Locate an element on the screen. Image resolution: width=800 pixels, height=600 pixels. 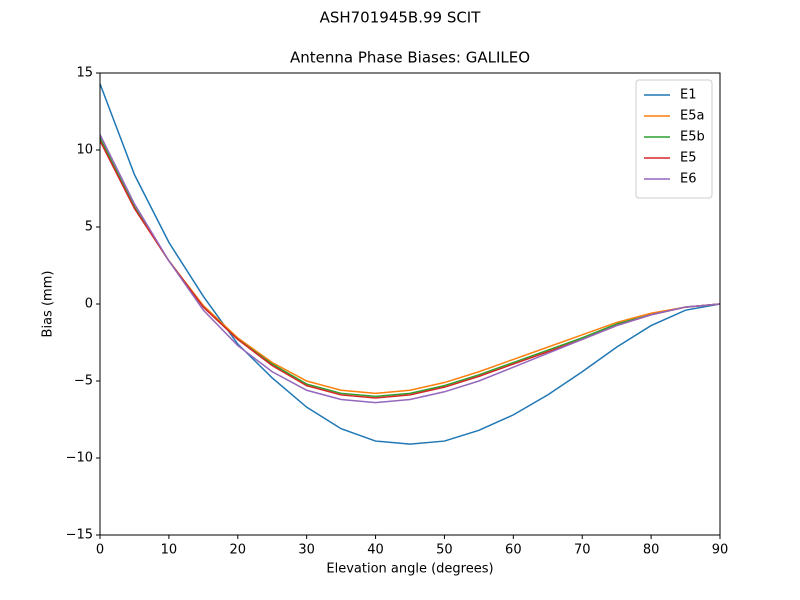
y-tick-label: 15 is located at coordinates (84, 73).